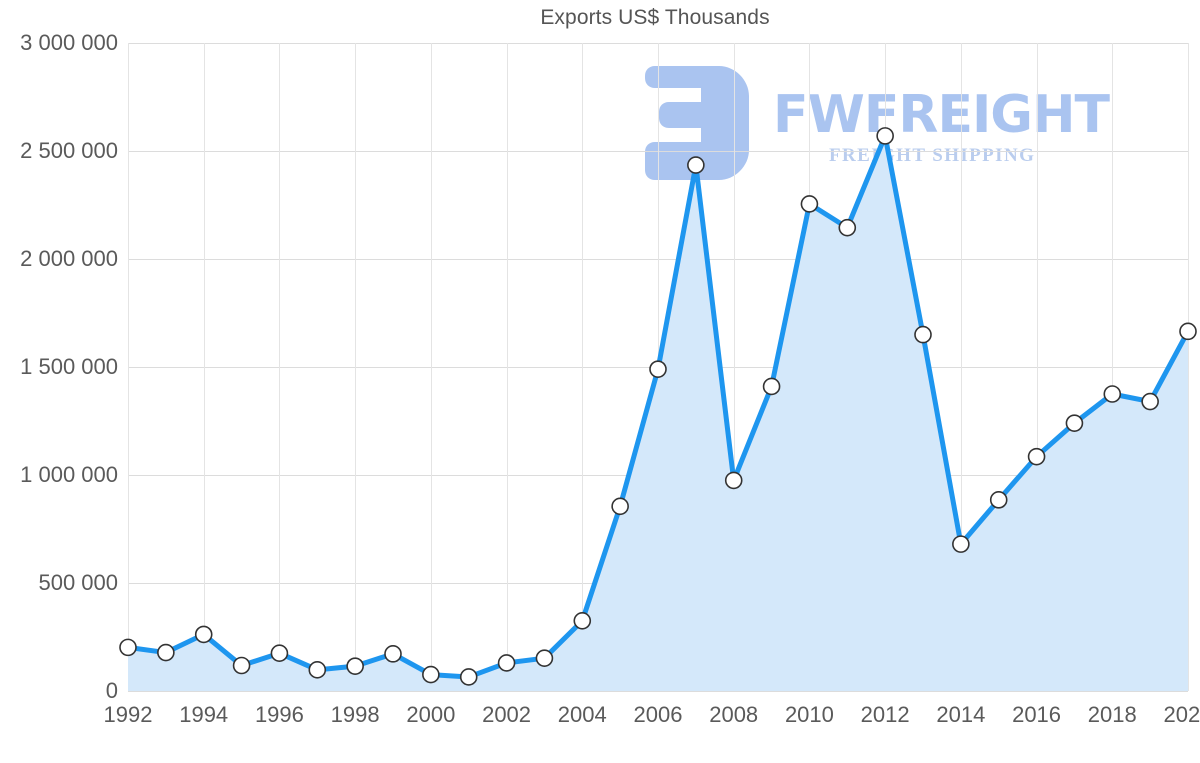 This screenshot has width=1200, height=763. I want to click on x-axis-tick-label: 1998, so click(355, 714).